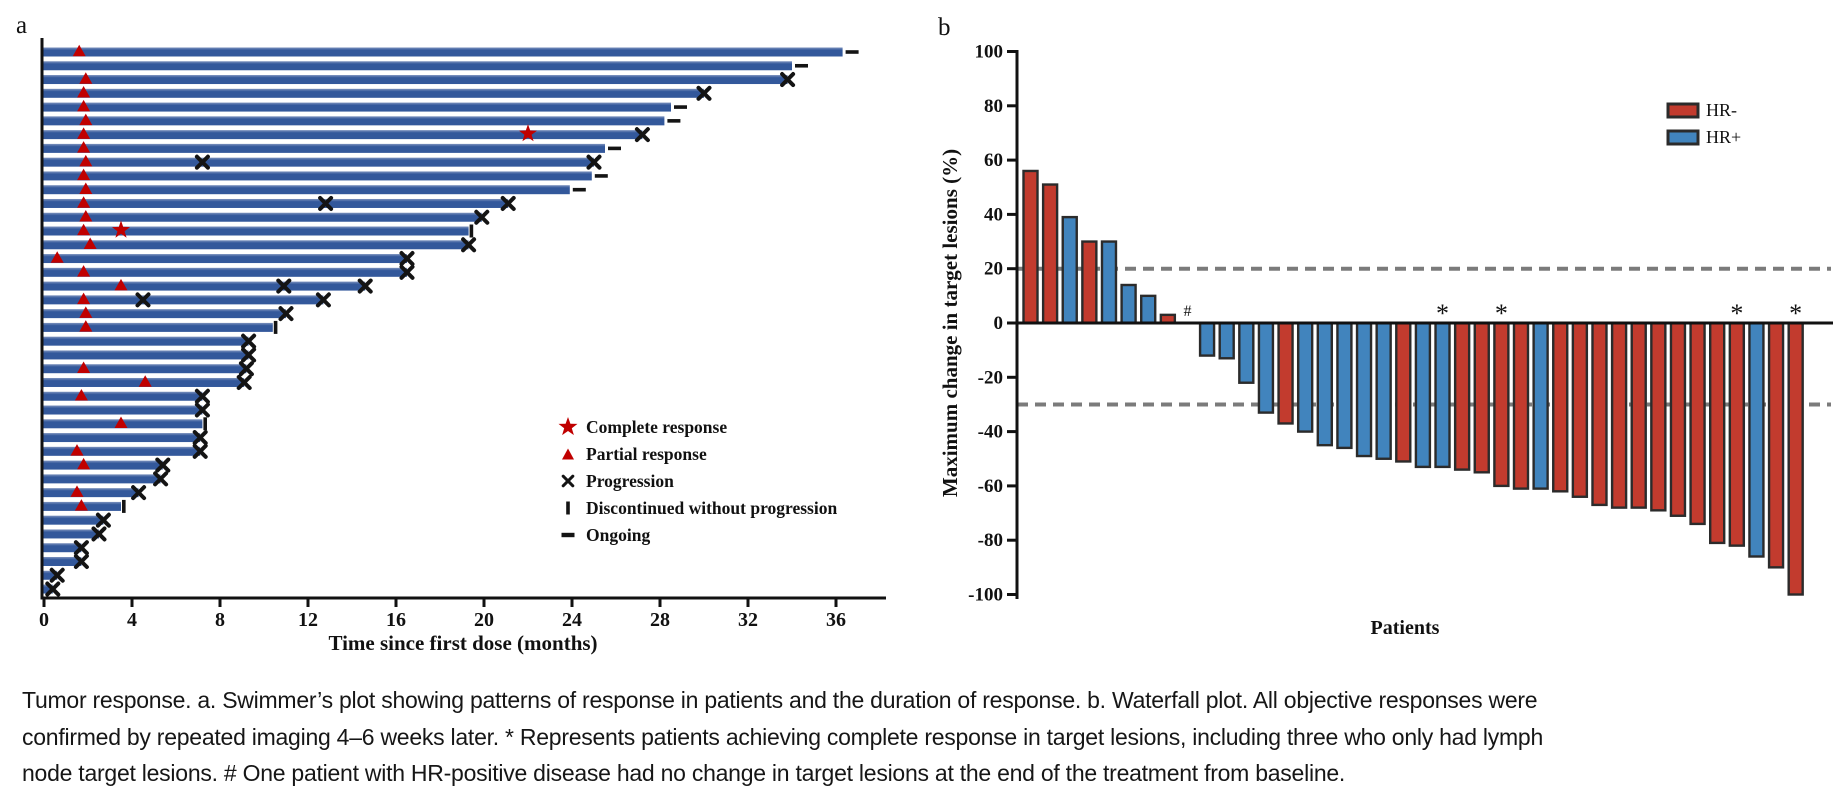 The width and height of the screenshot is (1835, 803). Describe the element at coordinates (1721, 110) in the screenshot. I see `legend-label: HR-` at that location.